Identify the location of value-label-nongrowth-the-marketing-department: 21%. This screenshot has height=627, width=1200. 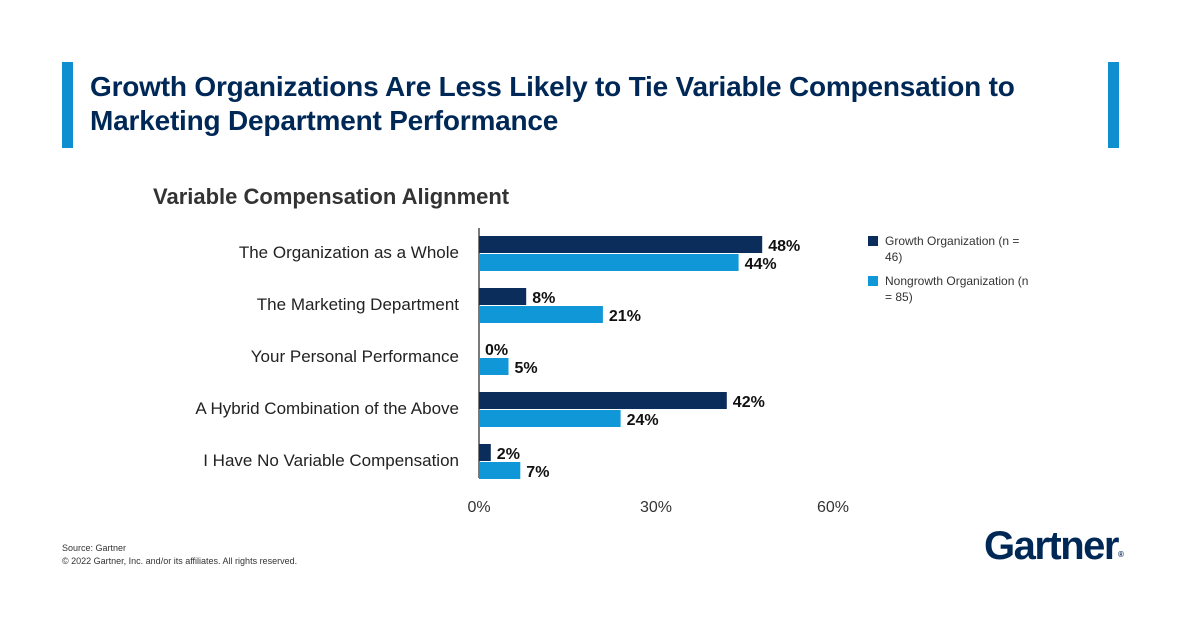
(625, 316).